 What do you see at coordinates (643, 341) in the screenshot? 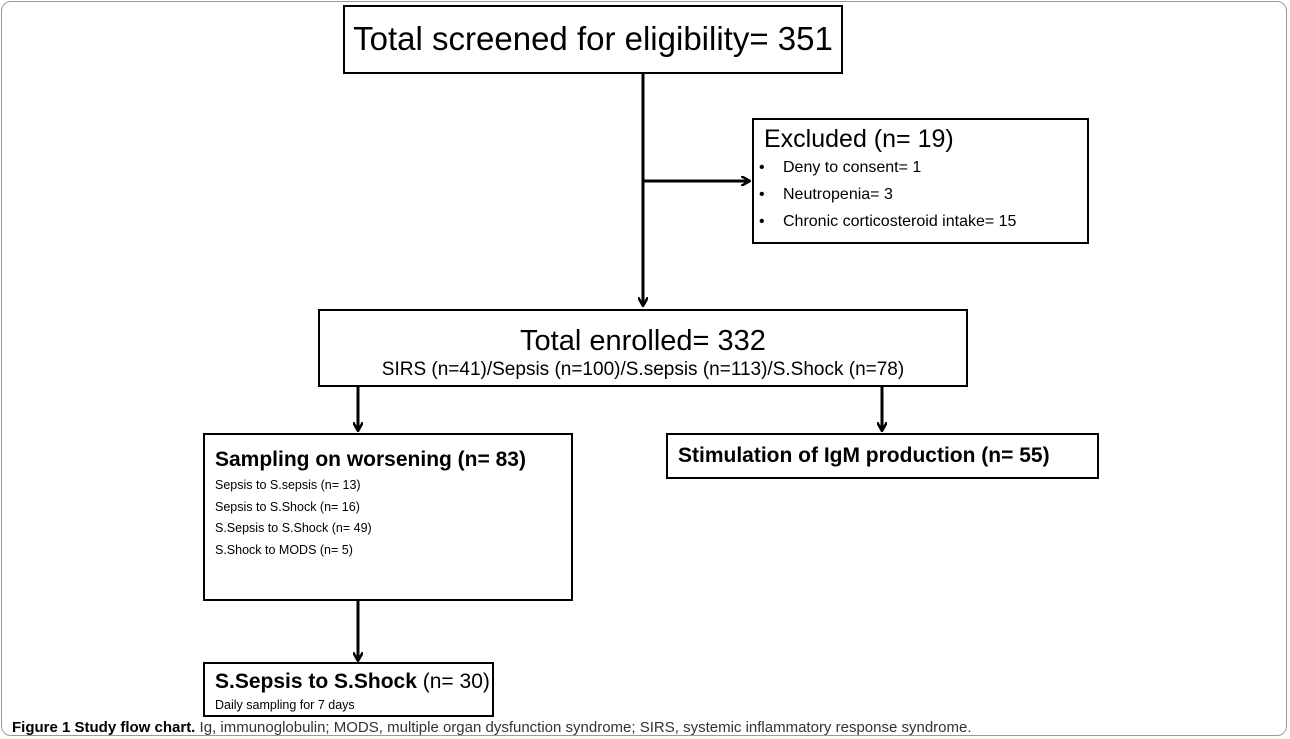
I see `node-title: Total enrolled= 332` at bounding box center [643, 341].